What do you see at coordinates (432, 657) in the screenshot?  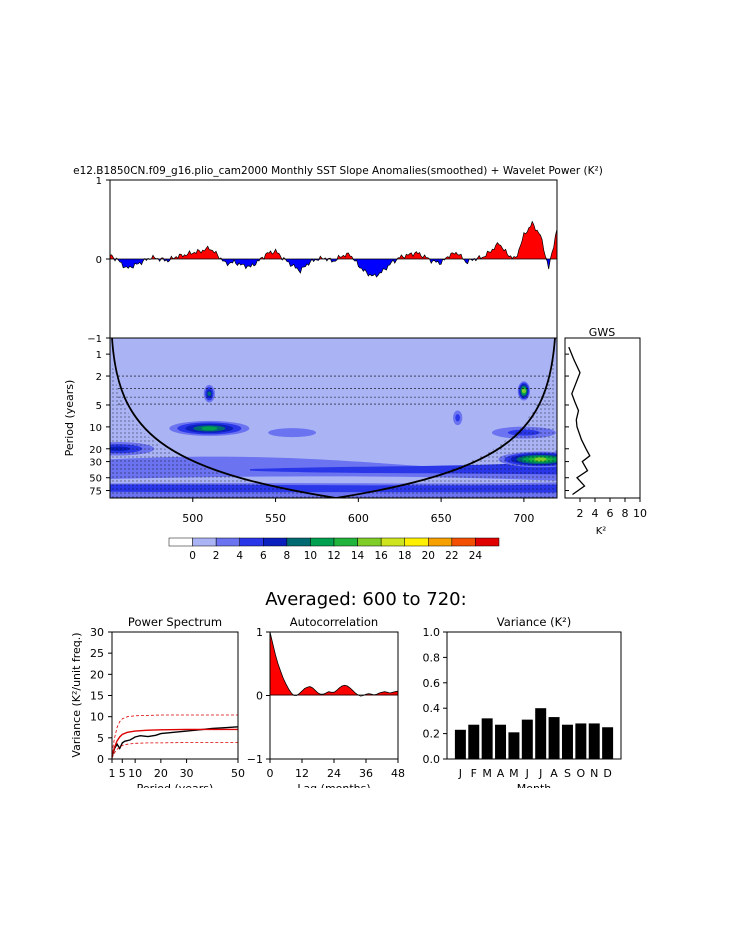 I see `variance-ytick-label: 0.8` at bounding box center [432, 657].